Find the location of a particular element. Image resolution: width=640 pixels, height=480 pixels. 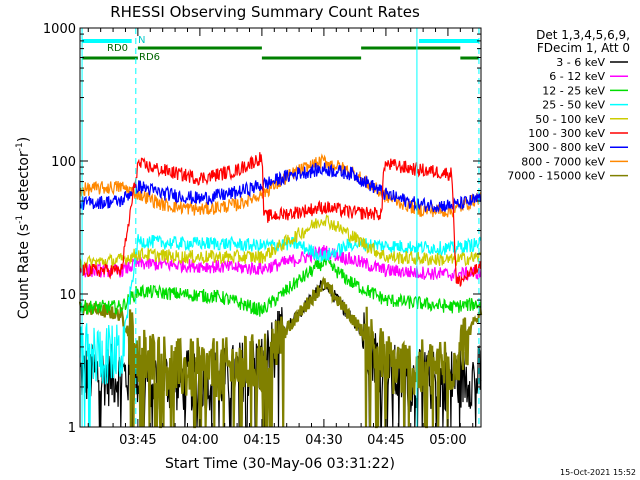

y-label-part-2: detector is located at coordinates (24, 183).